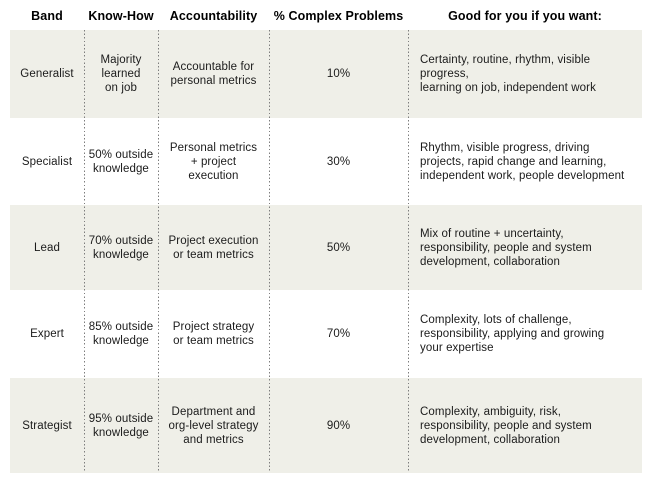 Image resolution: width=651 pixels, height=477 pixels. Describe the element at coordinates (338, 161) in the screenshot. I see `cell-complex-problems: 30%` at that location.